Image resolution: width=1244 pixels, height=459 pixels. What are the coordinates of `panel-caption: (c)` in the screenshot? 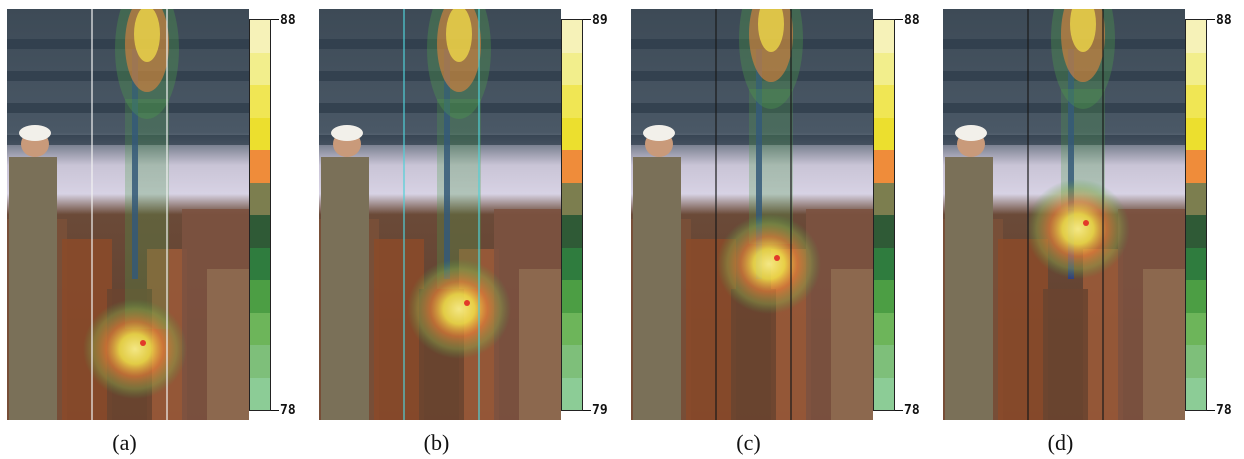 It's located at (748, 442).